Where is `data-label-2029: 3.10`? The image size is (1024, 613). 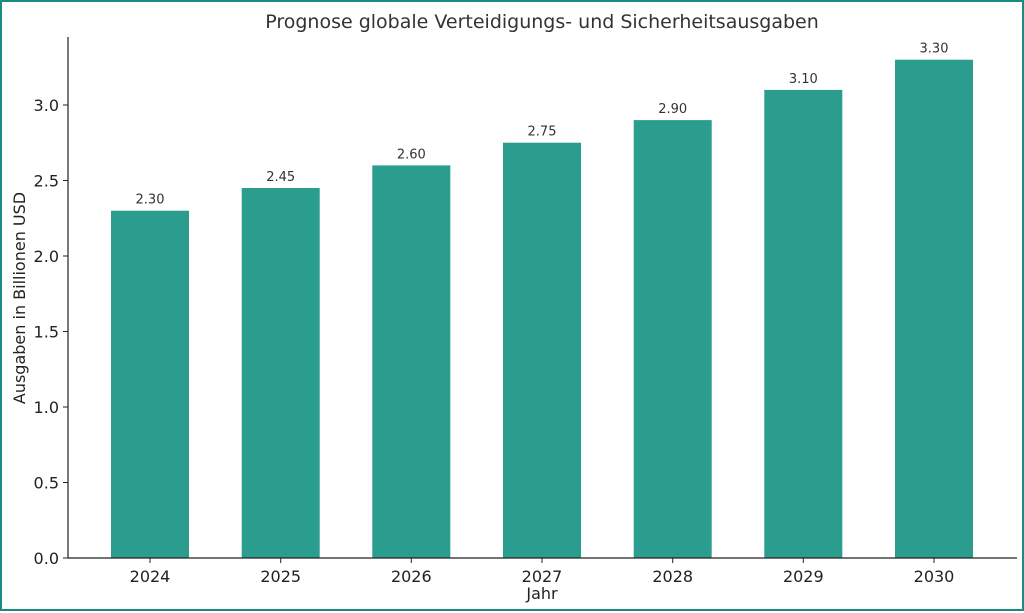 data-label-2029: 3.10 is located at coordinates (803, 79).